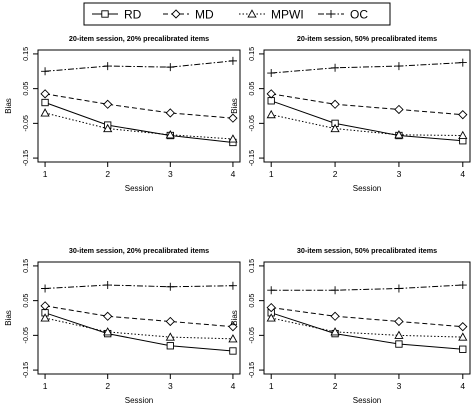 The width and height of the screenshot is (474, 417). I want to click on panel-title: 30-item session, 20% precalibrated items, so click(139, 250).